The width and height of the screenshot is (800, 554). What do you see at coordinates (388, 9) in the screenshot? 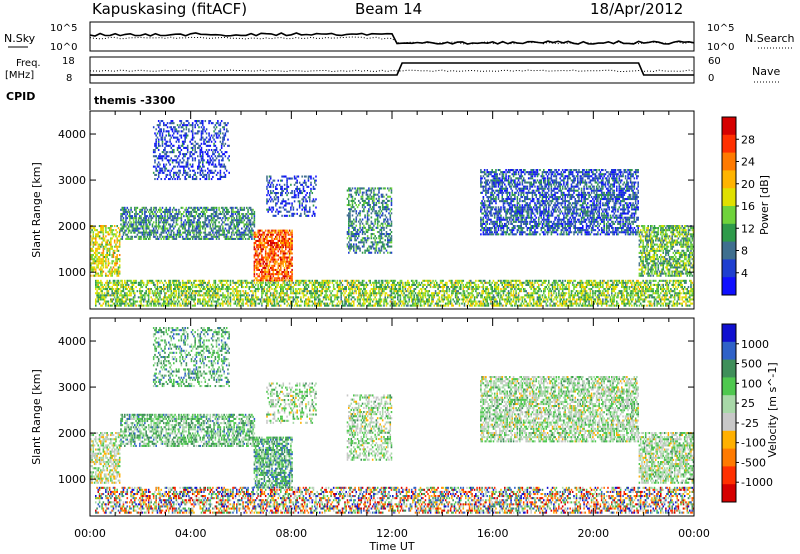
I see `beam-label: Beam 14` at bounding box center [388, 9].